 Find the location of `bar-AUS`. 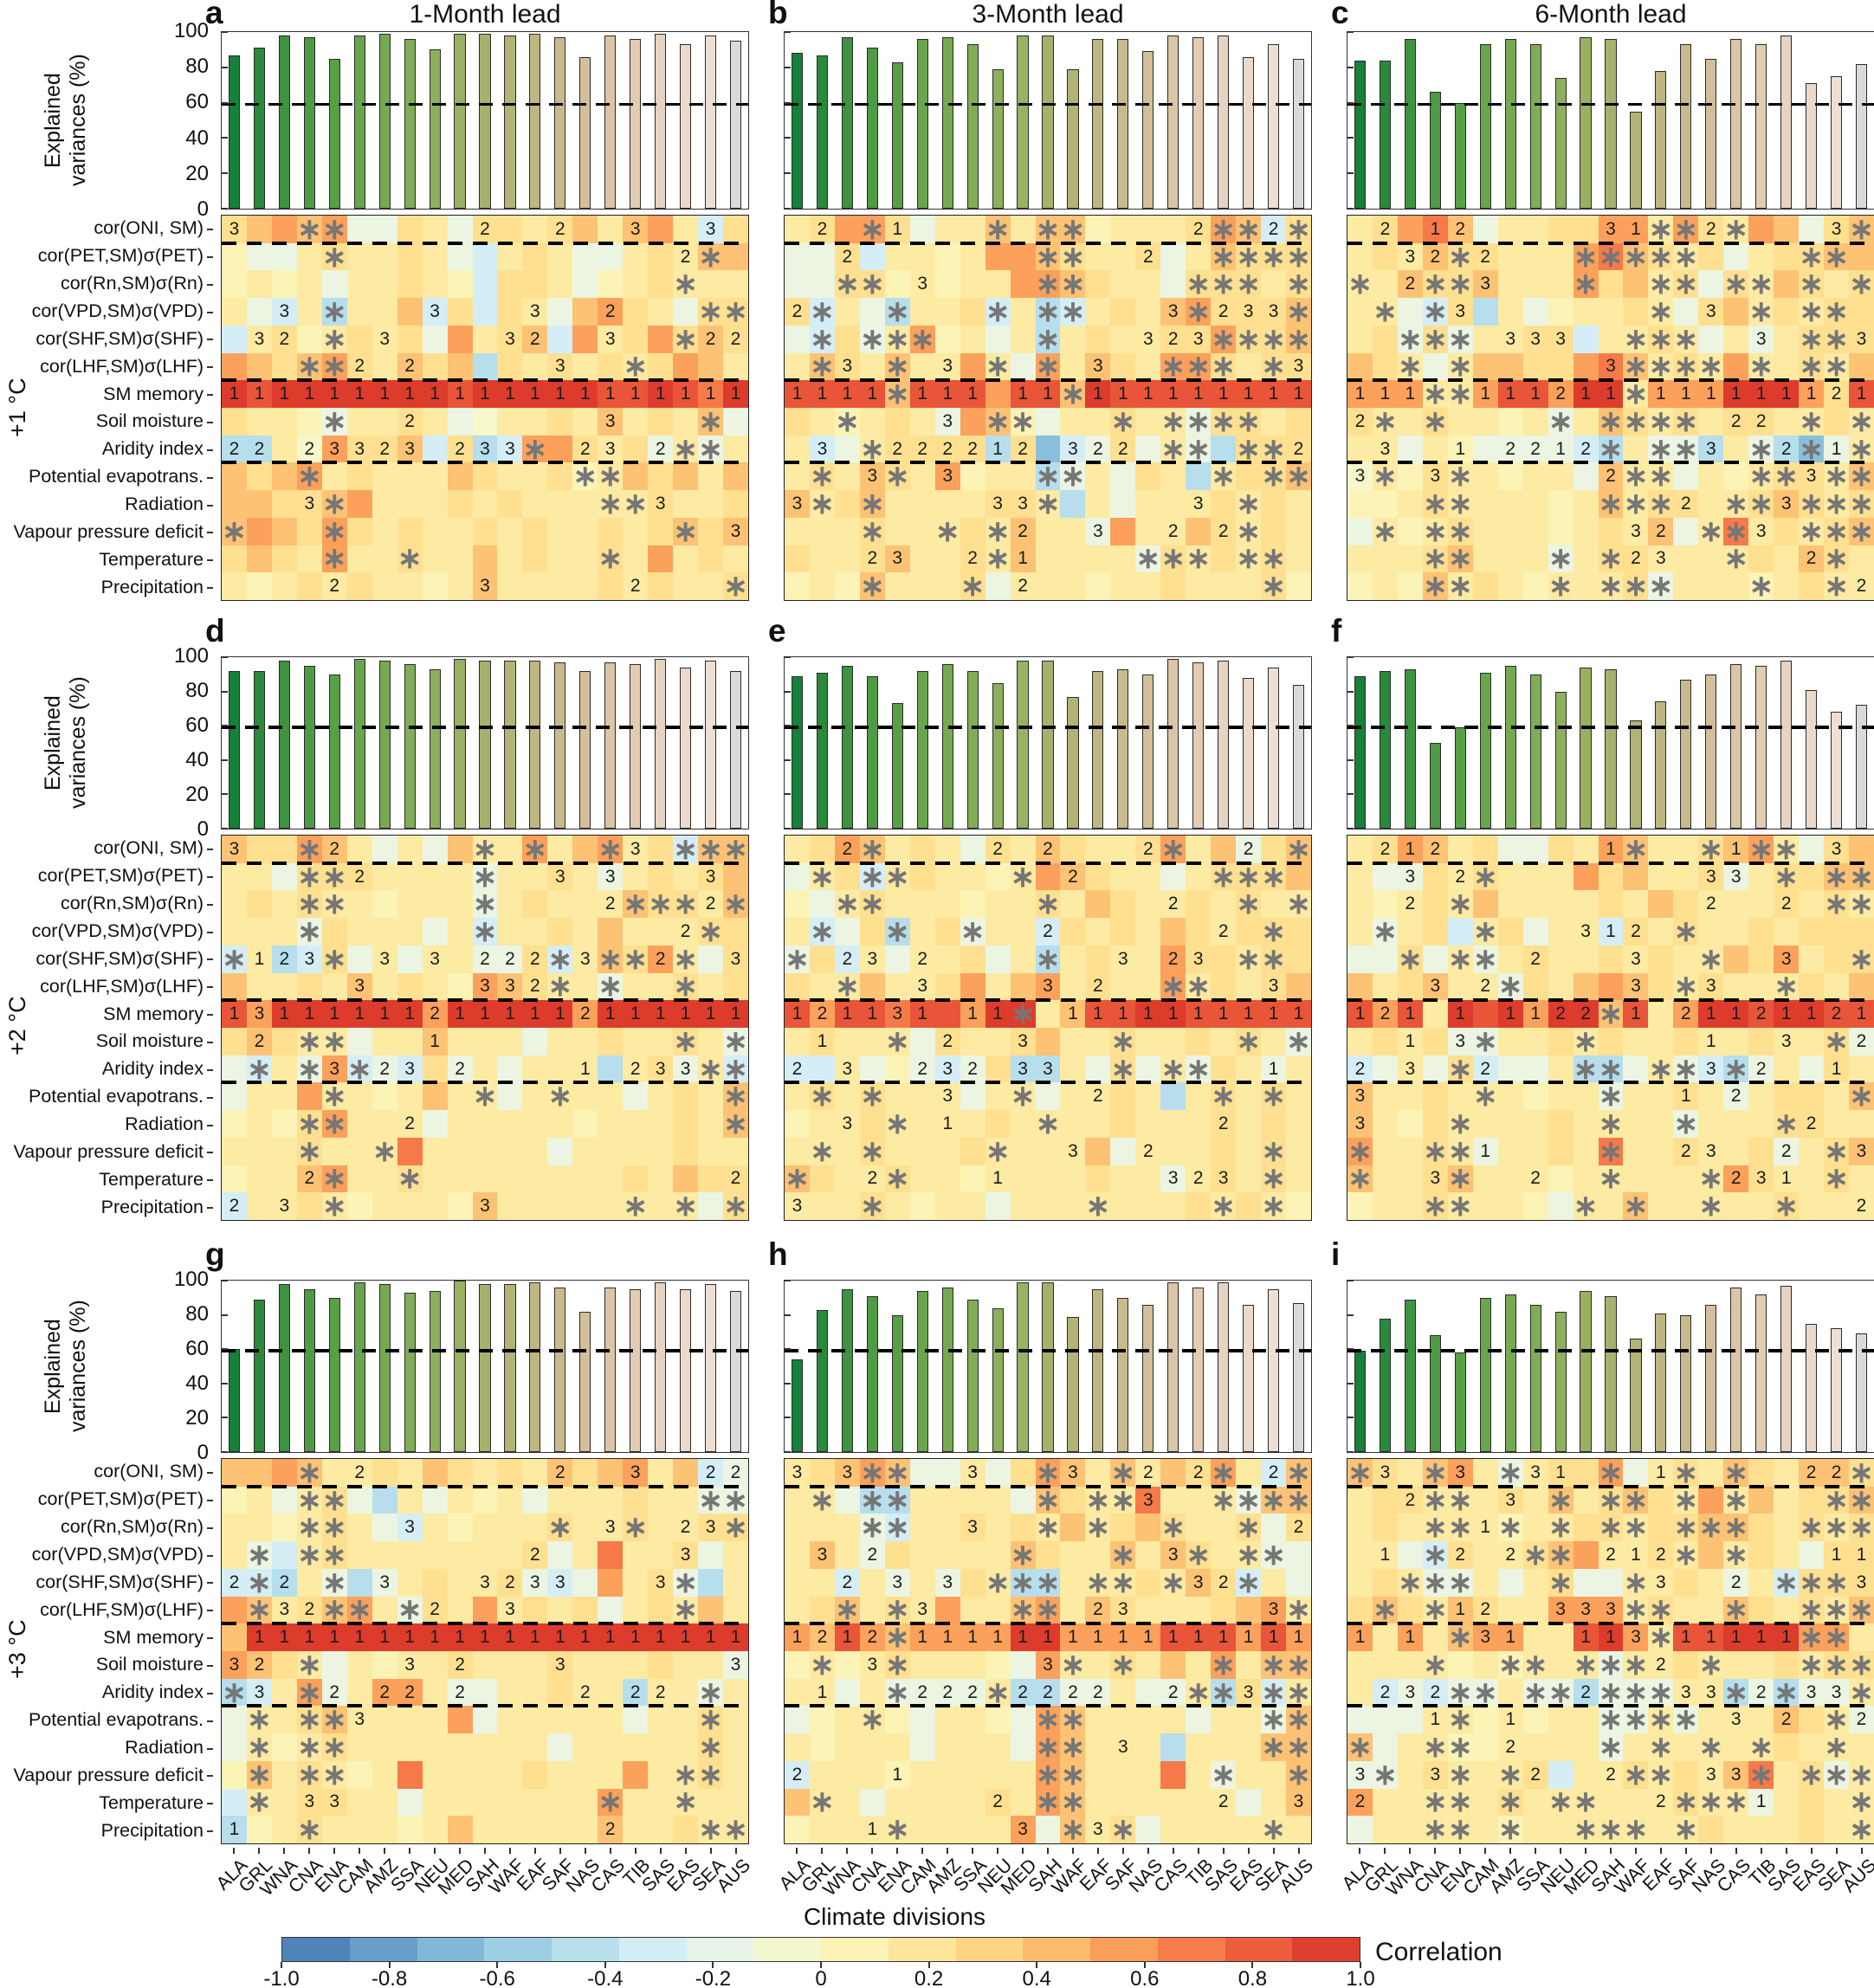

bar-AUS is located at coordinates (1861, 767).